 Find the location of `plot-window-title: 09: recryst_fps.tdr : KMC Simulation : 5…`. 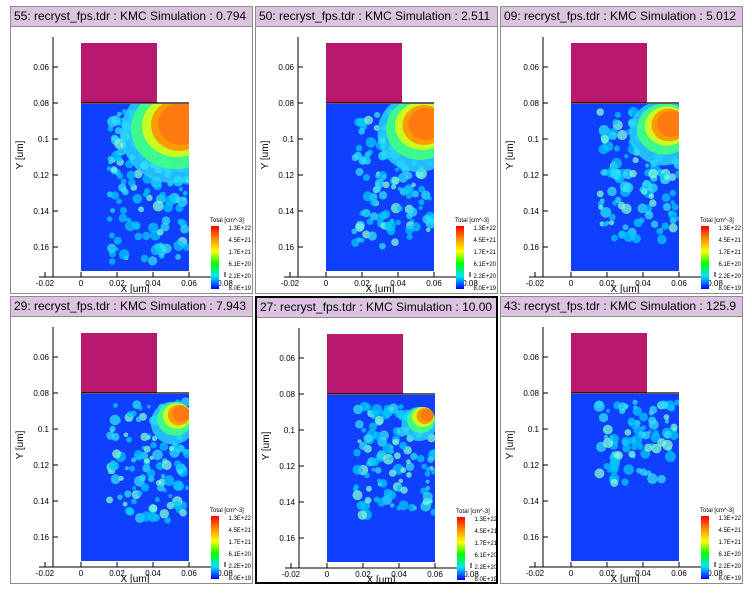

plot-window-title: 09: recryst_fps.tdr : KMC Simulation : 5… is located at coordinates (621, 17).